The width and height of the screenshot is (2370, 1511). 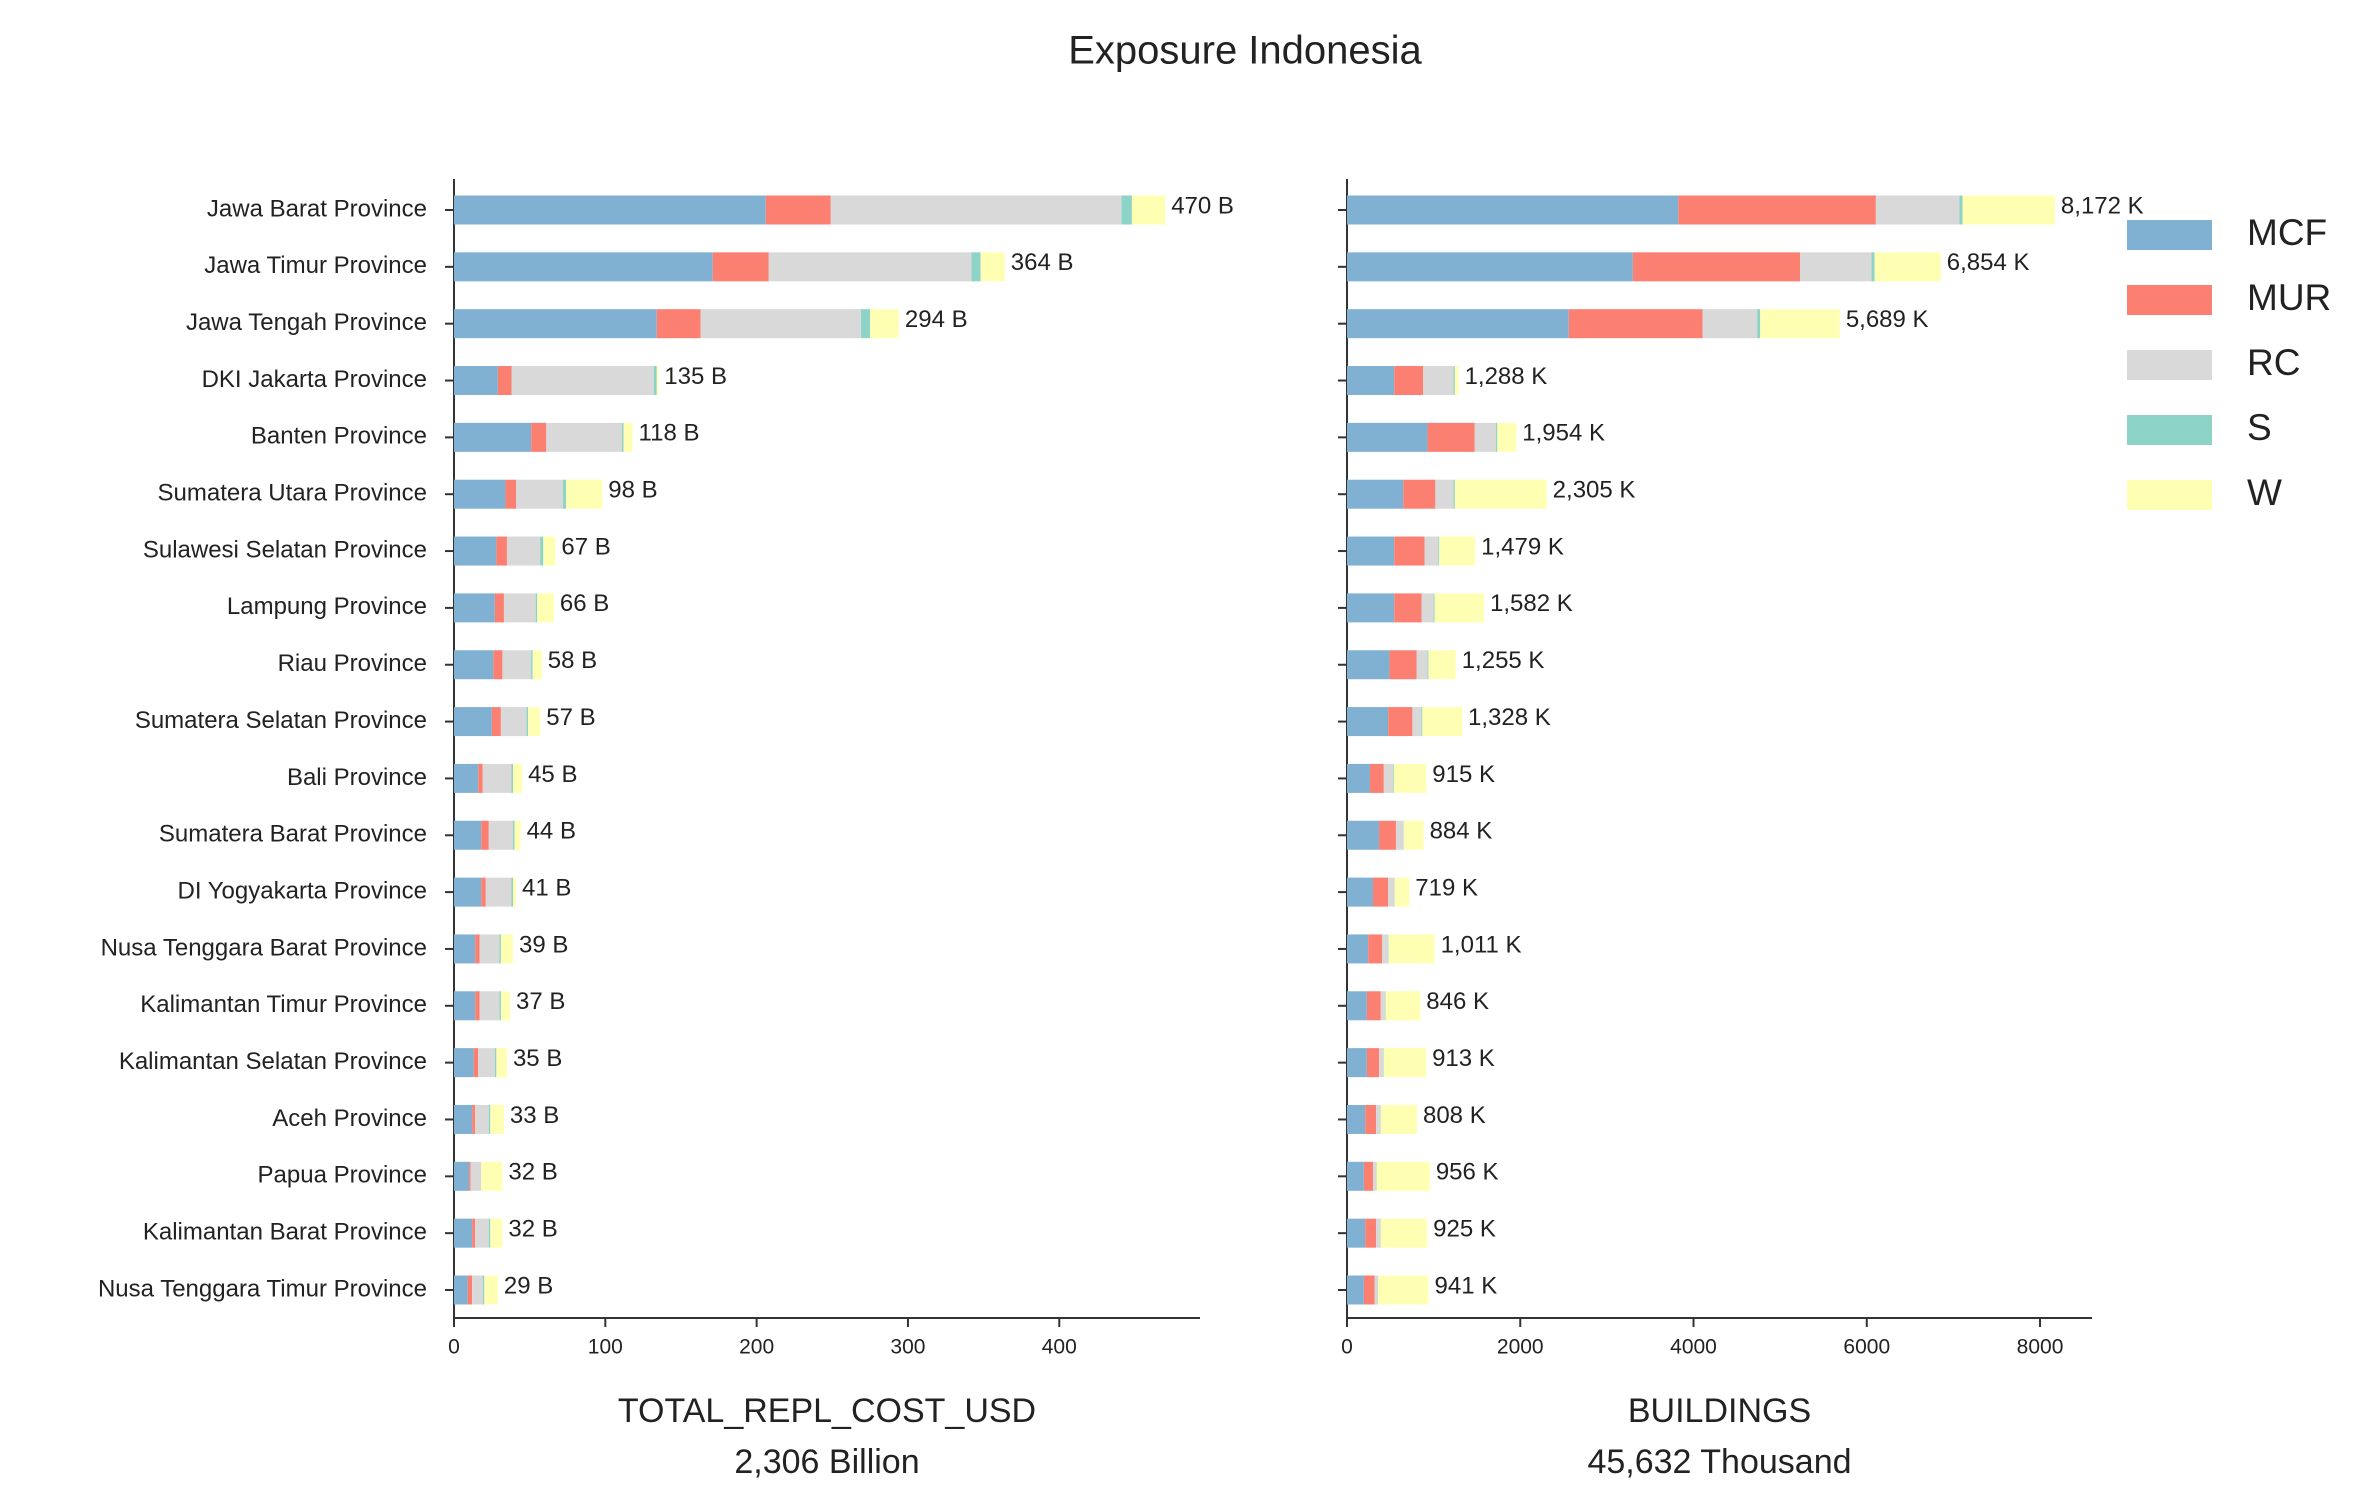 I want to click on total-label: 941 K, so click(x=1466, y=1285).